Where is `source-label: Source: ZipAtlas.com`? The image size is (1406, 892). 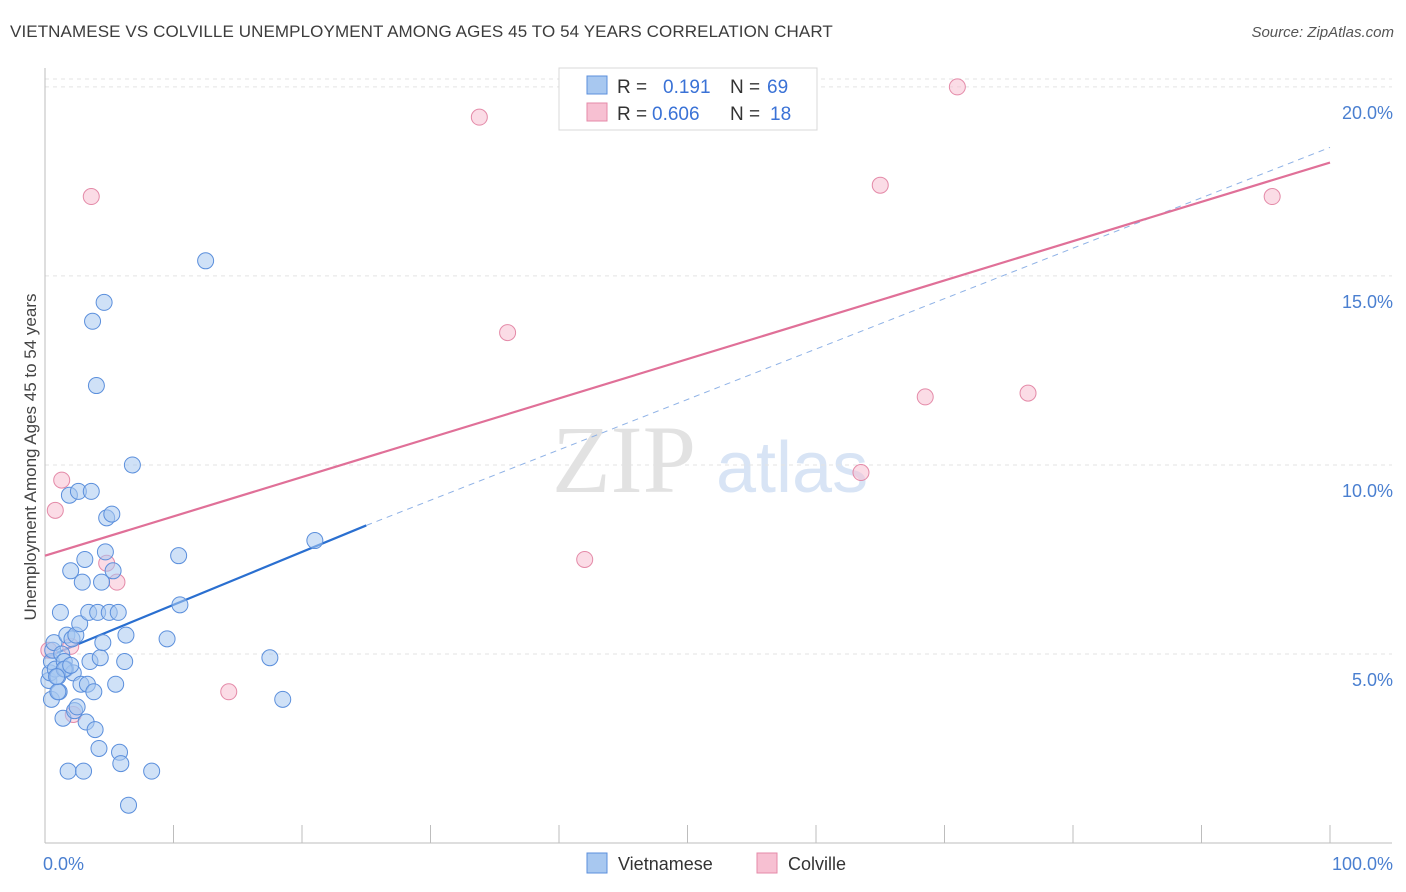 source-label: Source: ZipAtlas.com is located at coordinates (1322, 32).